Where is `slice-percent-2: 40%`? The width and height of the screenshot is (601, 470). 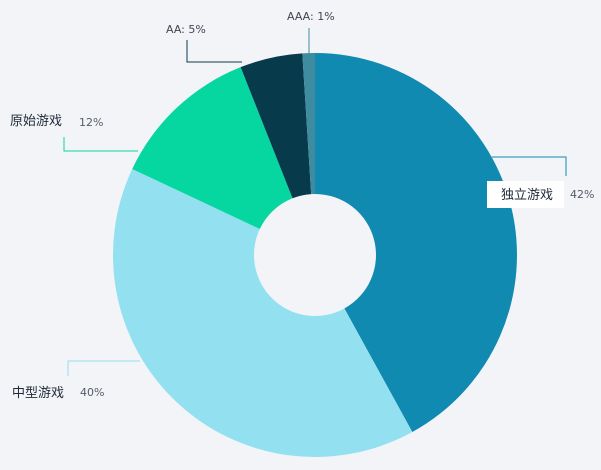 slice-percent-2: 40% is located at coordinates (92, 392).